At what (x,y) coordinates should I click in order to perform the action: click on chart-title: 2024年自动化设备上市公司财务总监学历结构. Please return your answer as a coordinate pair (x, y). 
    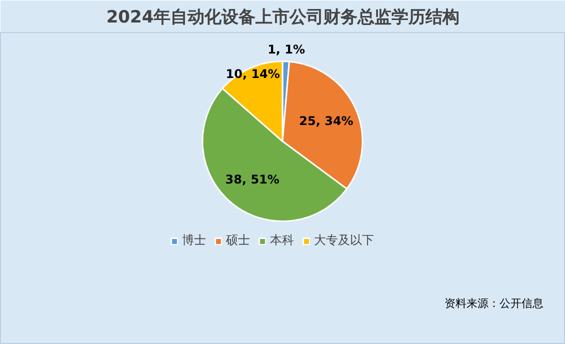
    Looking at the image, I should click on (283, 18).